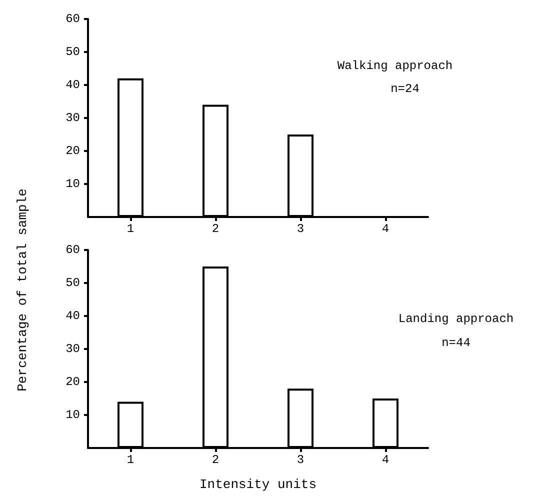  What do you see at coordinates (395, 66) in the screenshot?
I see `annotation: Walking approach` at bounding box center [395, 66].